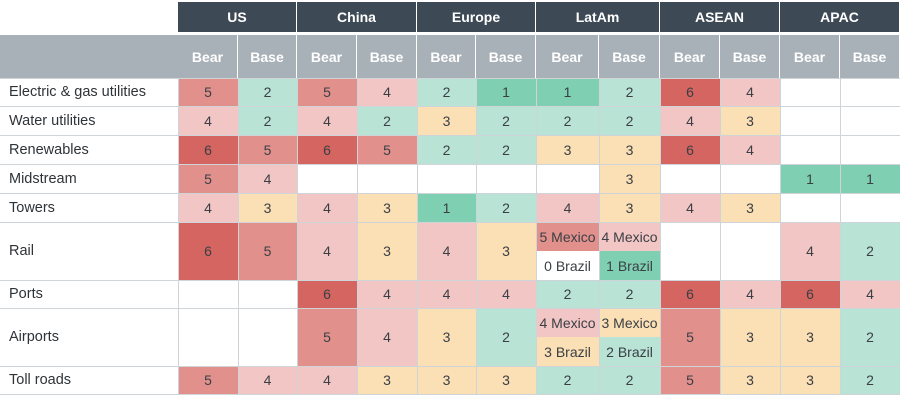  I want to click on sector-label: Water utilities, so click(89, 120).